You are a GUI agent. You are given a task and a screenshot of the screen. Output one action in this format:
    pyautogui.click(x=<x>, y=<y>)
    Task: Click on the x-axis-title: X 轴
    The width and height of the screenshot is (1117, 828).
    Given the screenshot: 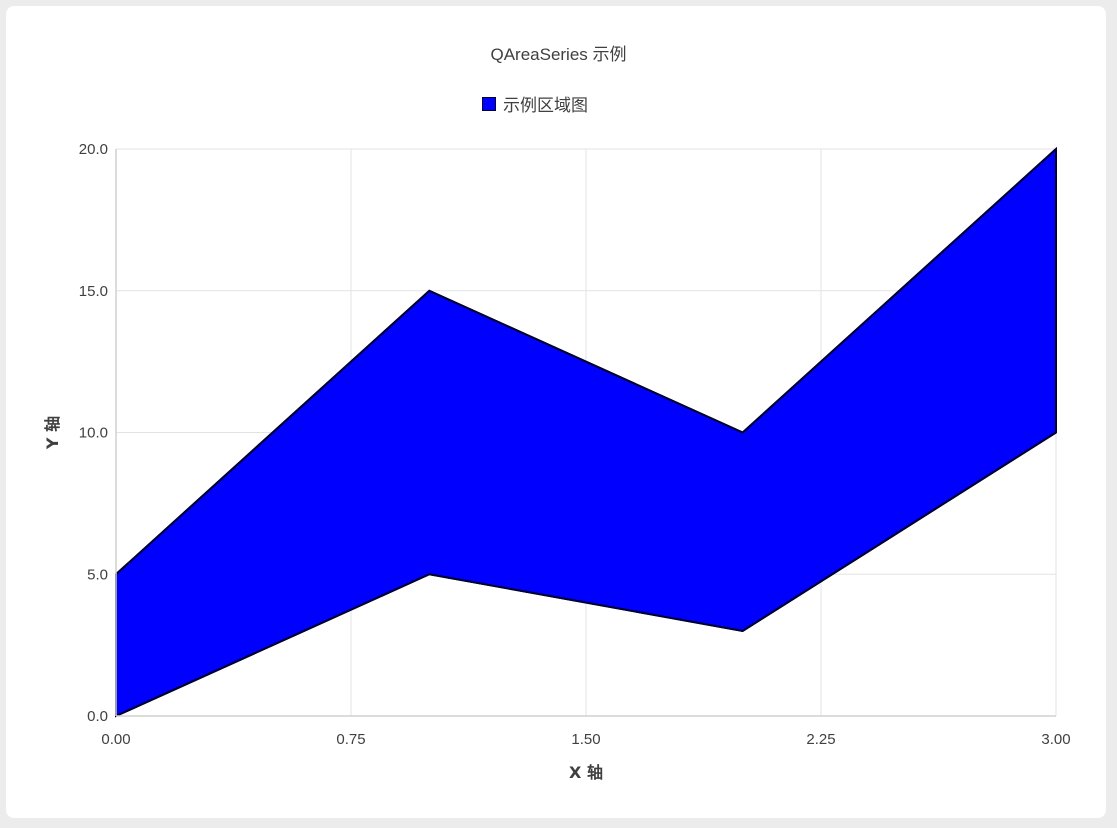 What is the action you would take?
    pyautogui.click(x=586, y=772)
    